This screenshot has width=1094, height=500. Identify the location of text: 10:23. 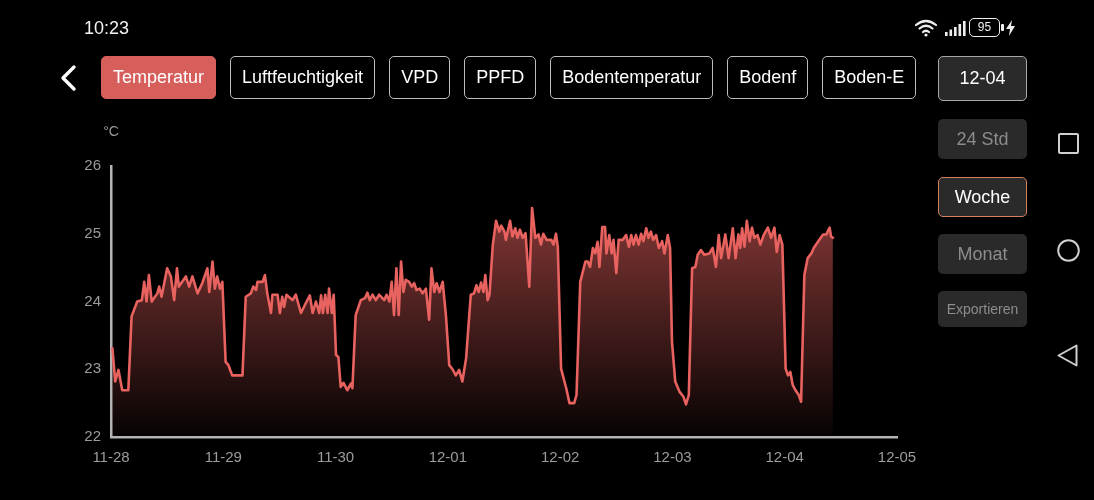
(107, 28).